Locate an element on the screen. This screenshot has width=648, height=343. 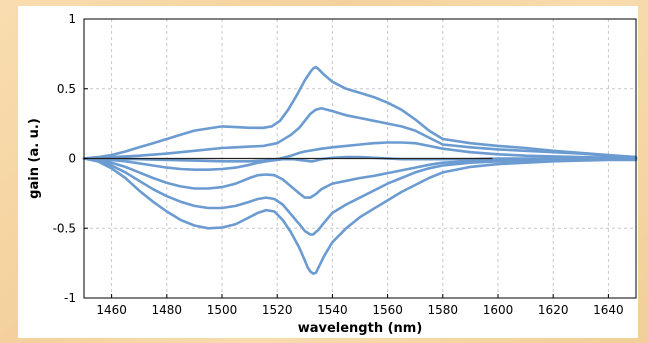
x-tick-label: 1560 is located at coordinates (387, 310).